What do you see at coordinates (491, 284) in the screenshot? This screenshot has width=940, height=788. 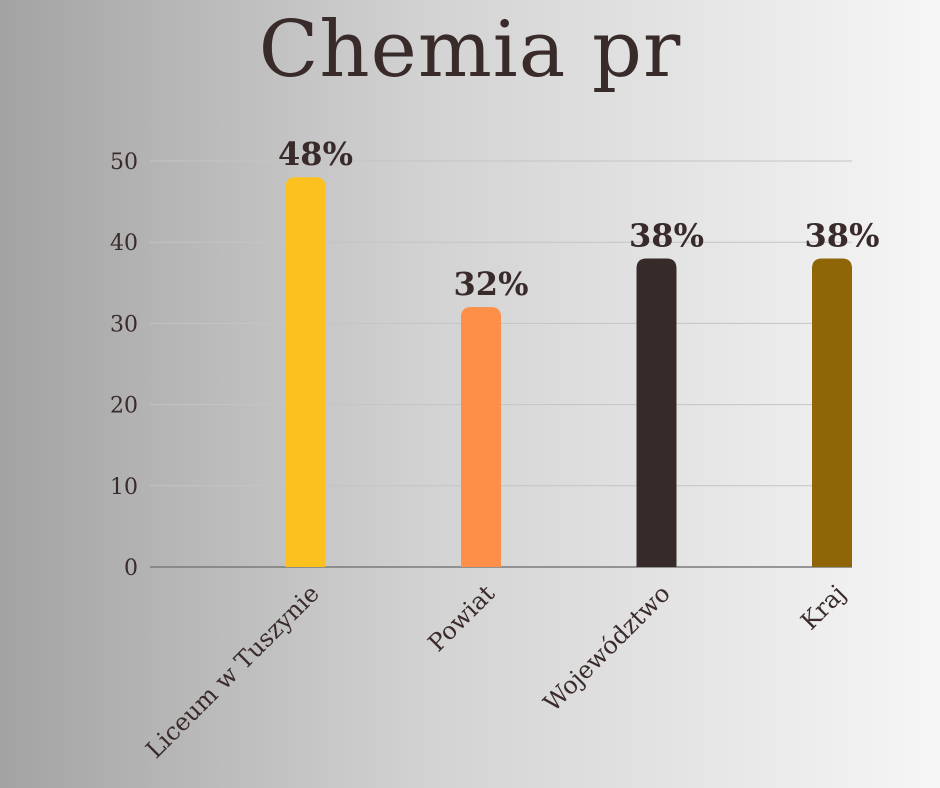 I see `data-label: 32%` at bounding box center [491, 284].